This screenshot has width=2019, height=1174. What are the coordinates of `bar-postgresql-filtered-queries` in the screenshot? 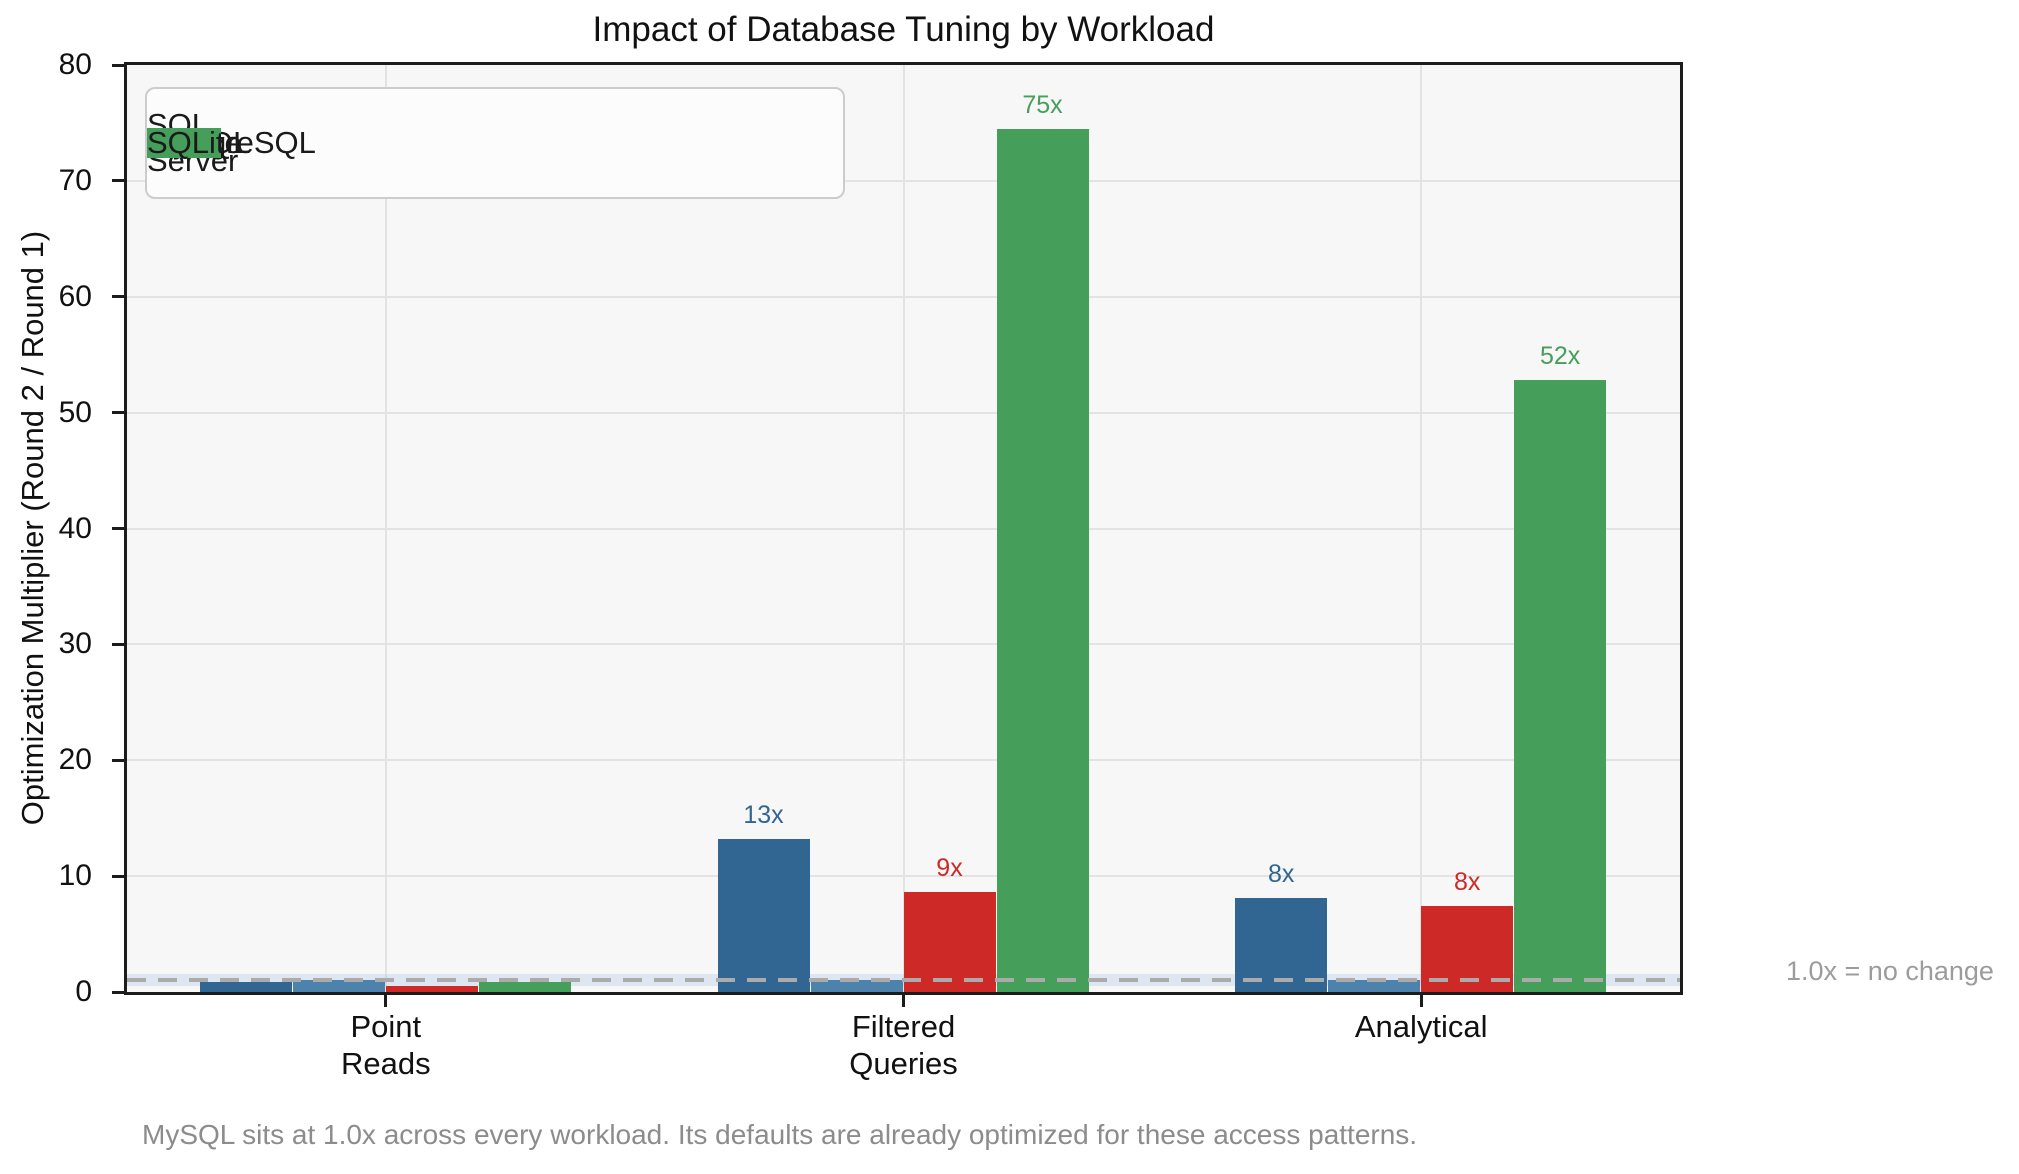 It's located at (763, 915).